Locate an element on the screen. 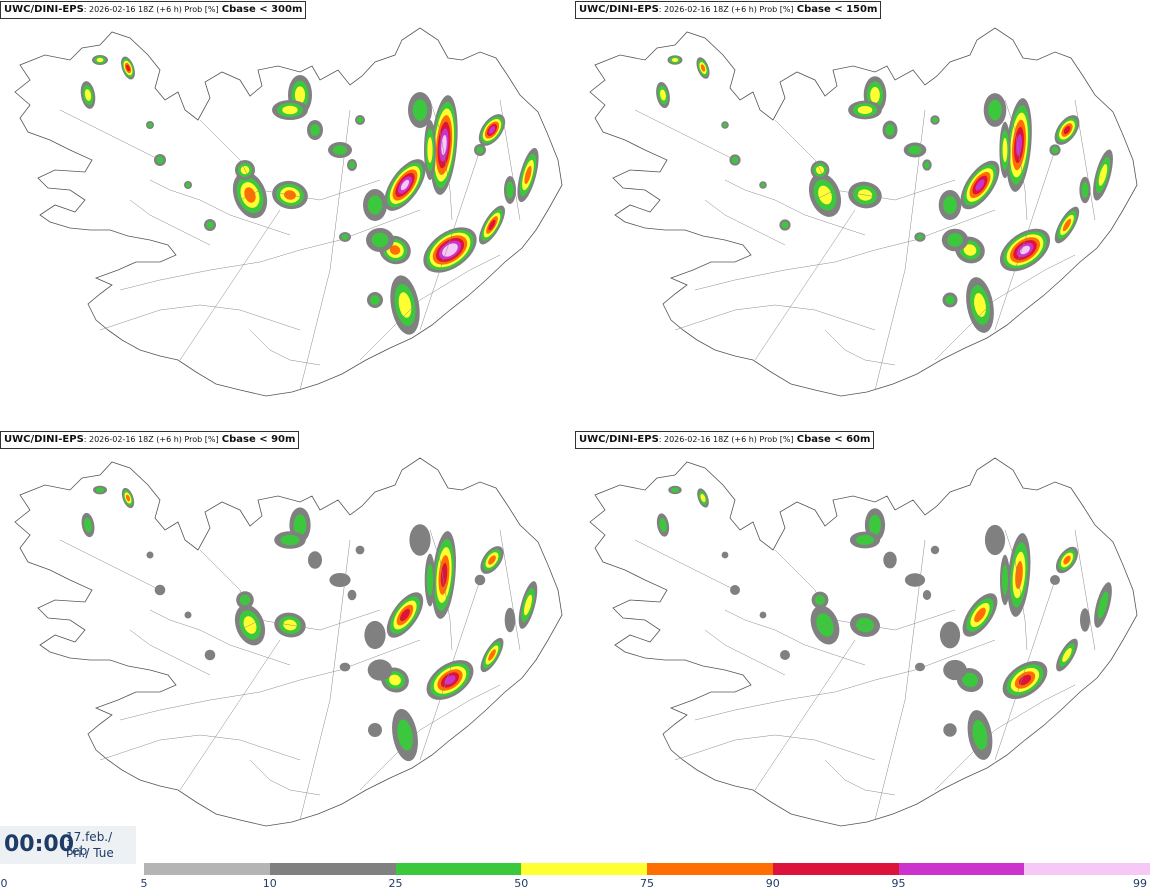 This screenshot has height=891, width=1150. colorbar-tick-label: 50 is located at coordinates (521, 883).